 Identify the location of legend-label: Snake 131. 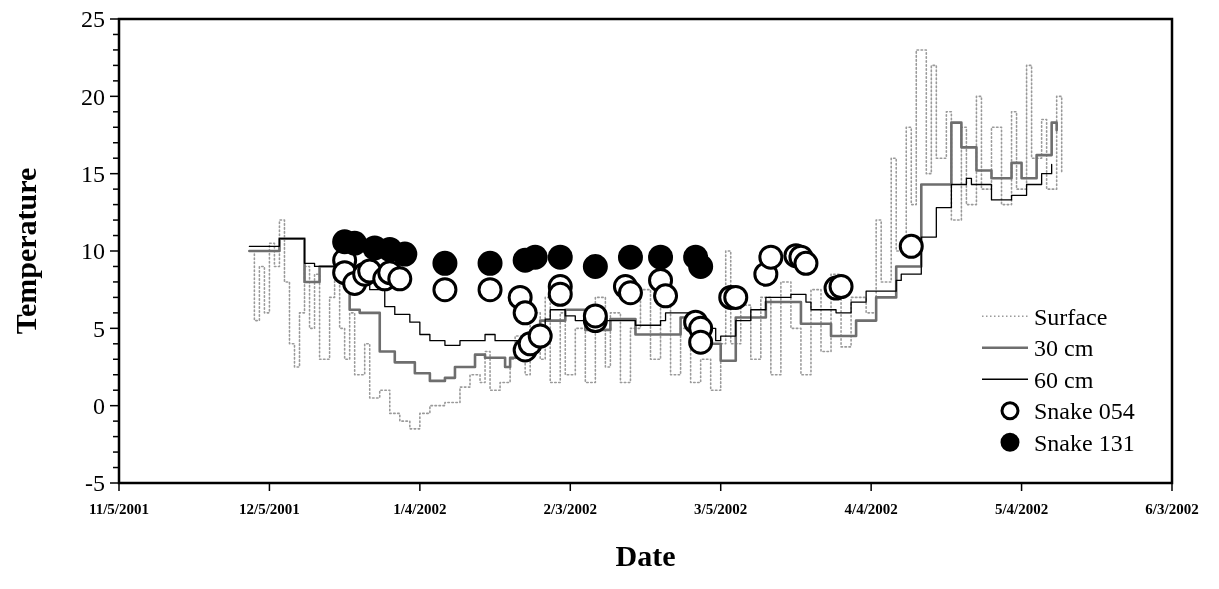
(1084, 442).